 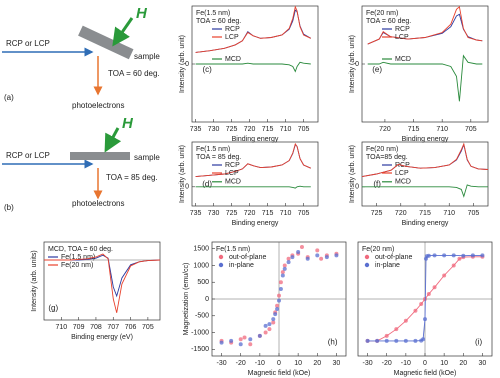 I want to click on y-tick-label: 1500, so click(x=201, y=249).